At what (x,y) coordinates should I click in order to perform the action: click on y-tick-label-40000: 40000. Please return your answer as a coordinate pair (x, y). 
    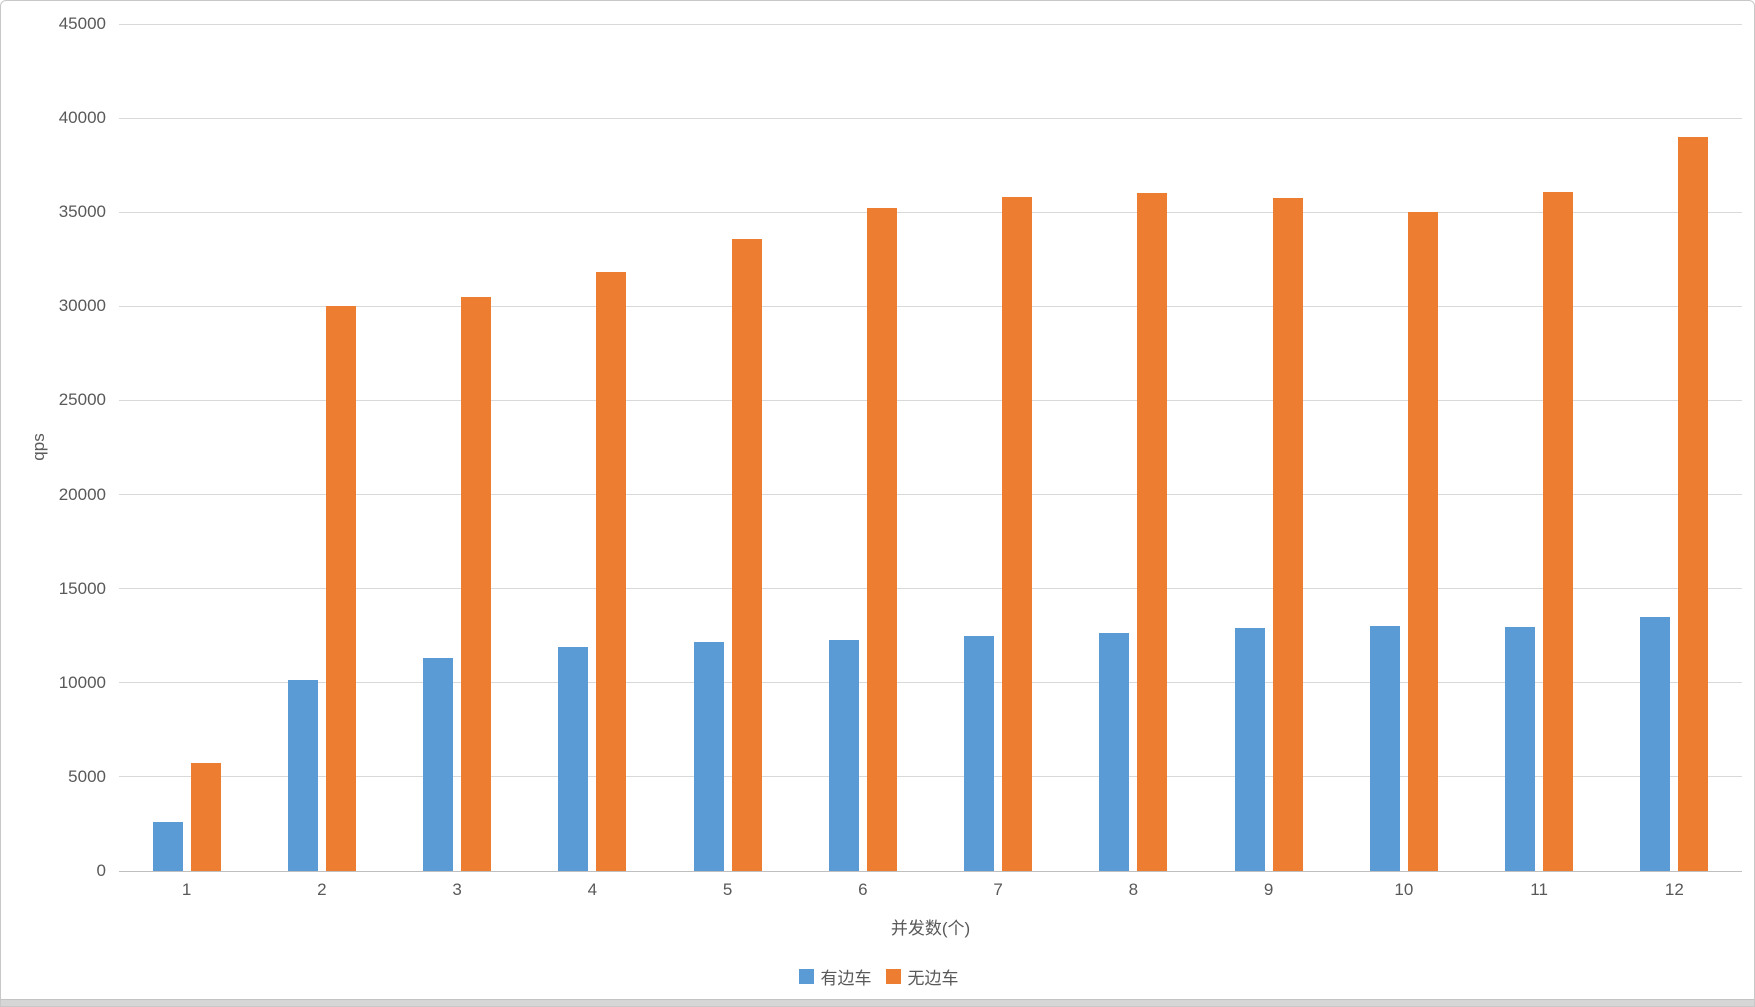
    Looking at the image, I should click on (82, 118).